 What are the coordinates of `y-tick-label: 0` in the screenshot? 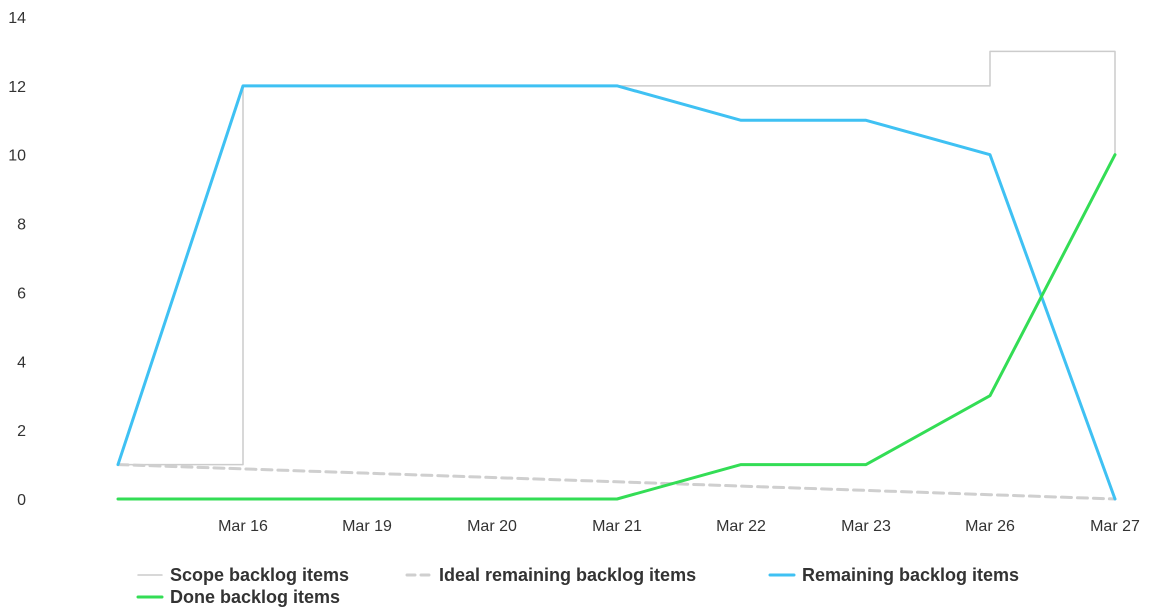 It's located at (21, 500).